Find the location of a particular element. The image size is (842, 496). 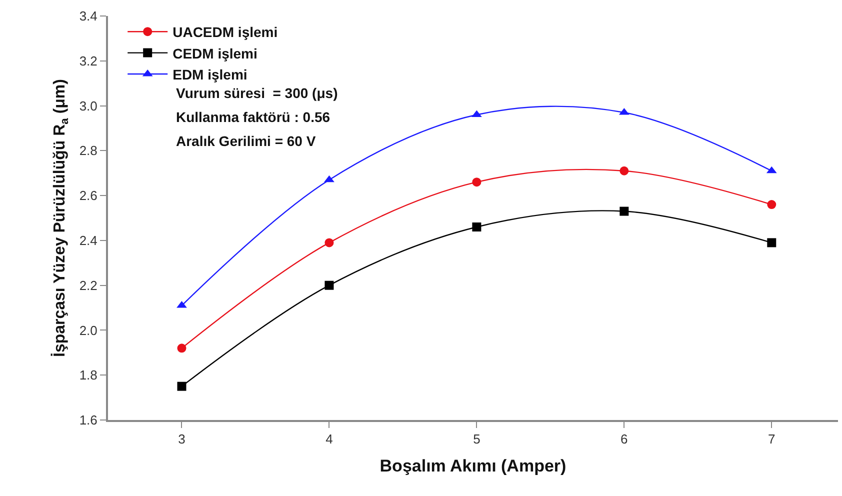

legend-label: EDM işlemi is located at coordinates (210, 74).